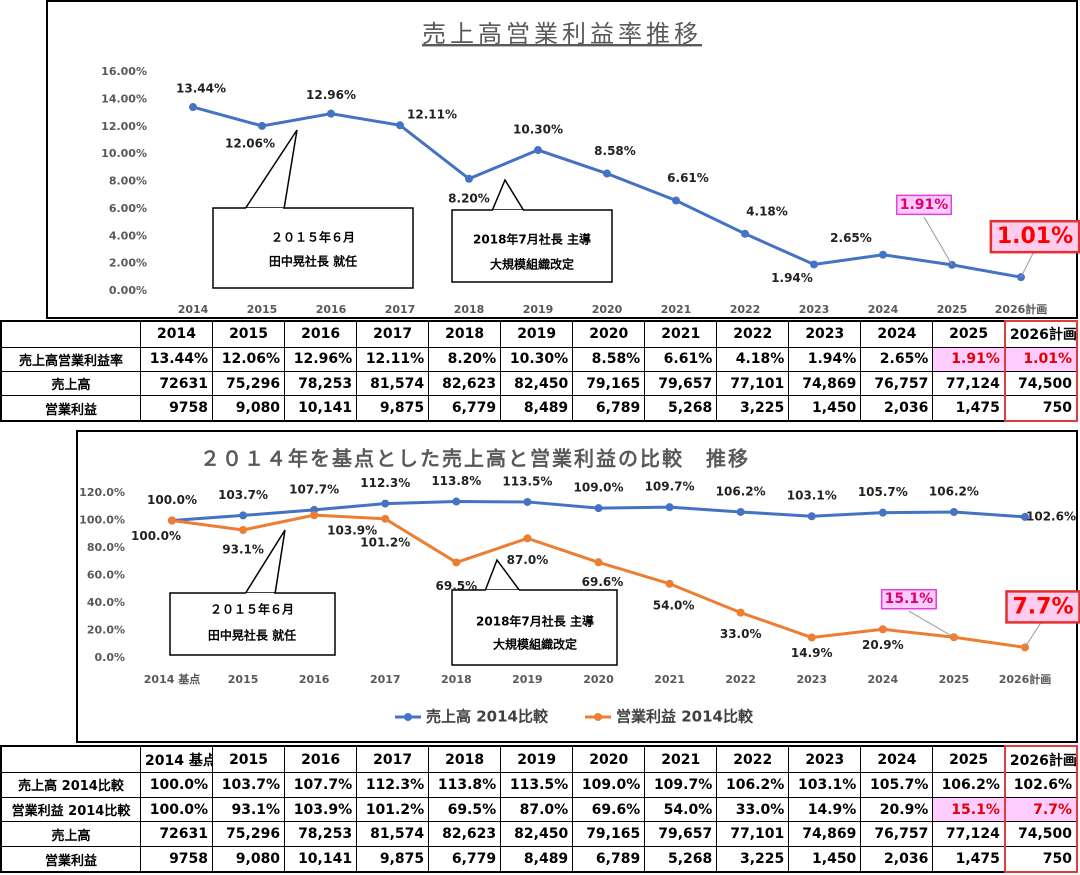 The image size is (1080, 875). I want to click on column-header: 2014, so click(176, 334).